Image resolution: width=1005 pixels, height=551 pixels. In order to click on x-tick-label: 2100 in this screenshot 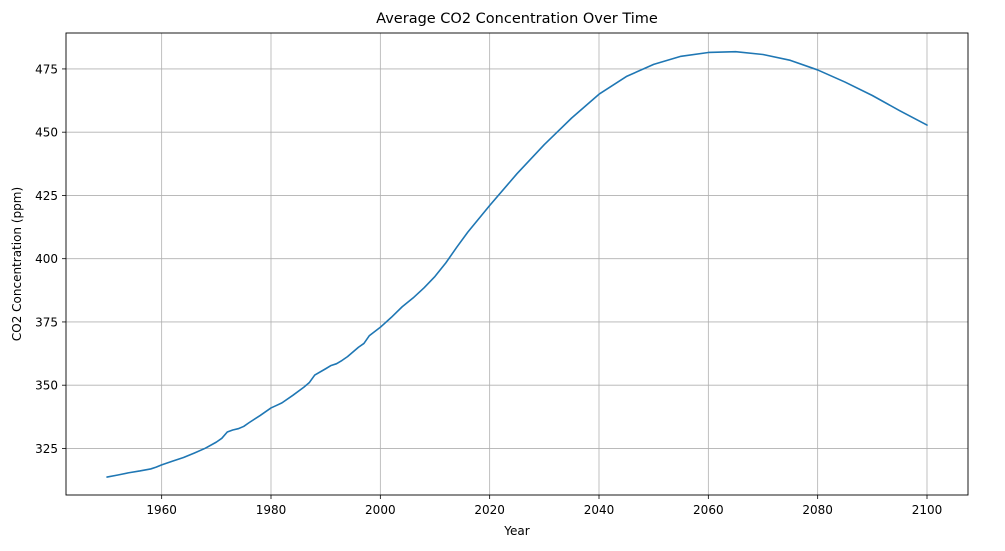, I will do `click(927, 510)`.